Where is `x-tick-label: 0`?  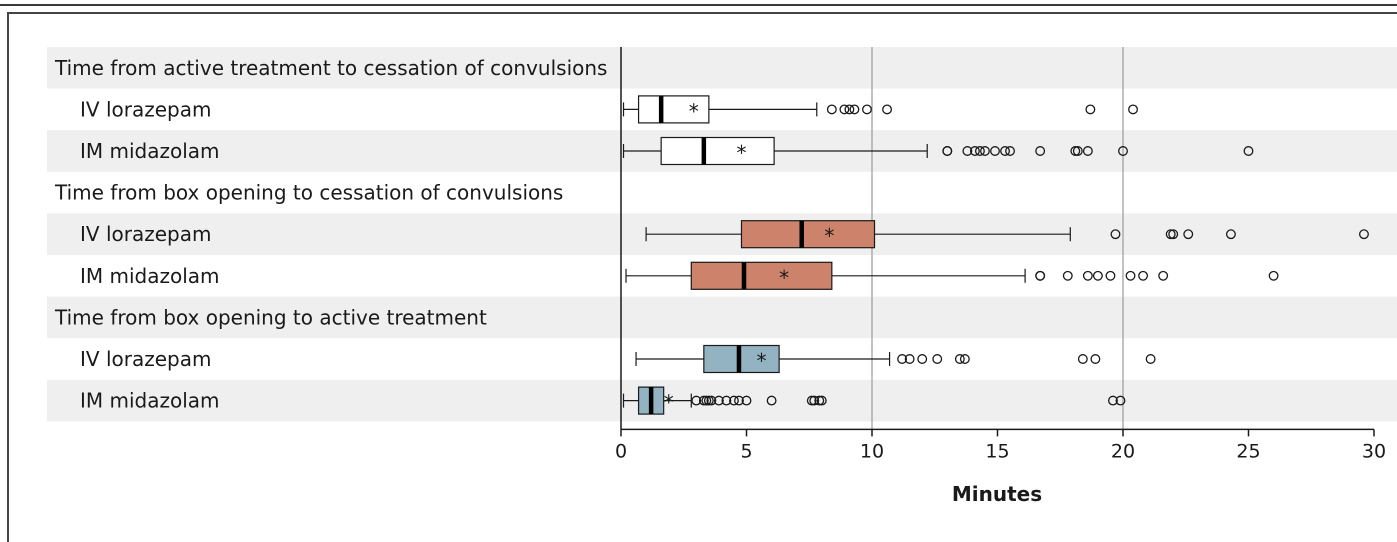
x-tick-label: 0 is located at coordinates (621, 451).